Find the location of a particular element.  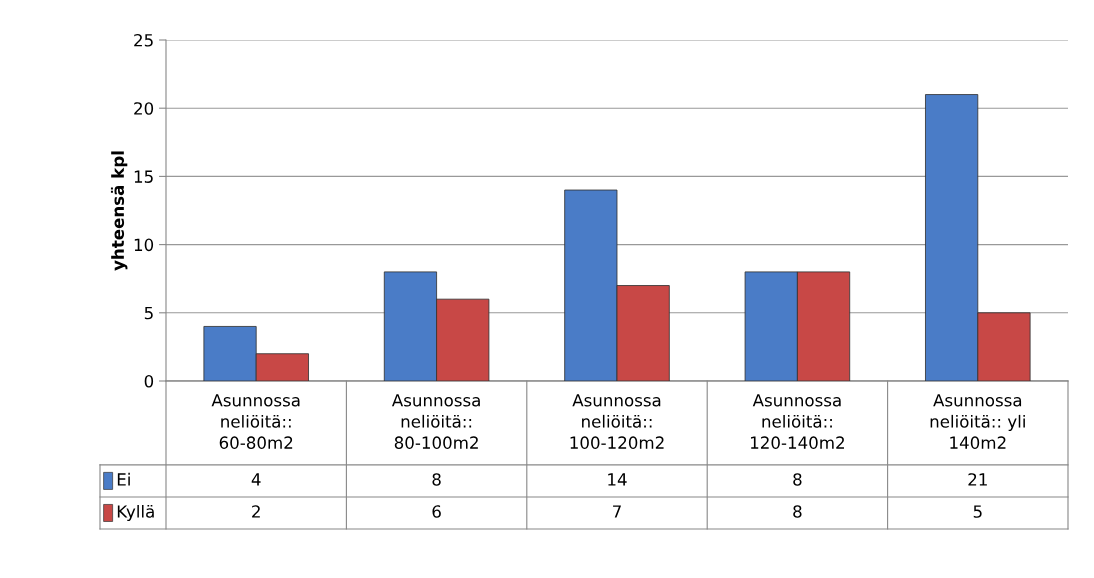

y-tick-label: 15 is located at coordinates (143, 176).